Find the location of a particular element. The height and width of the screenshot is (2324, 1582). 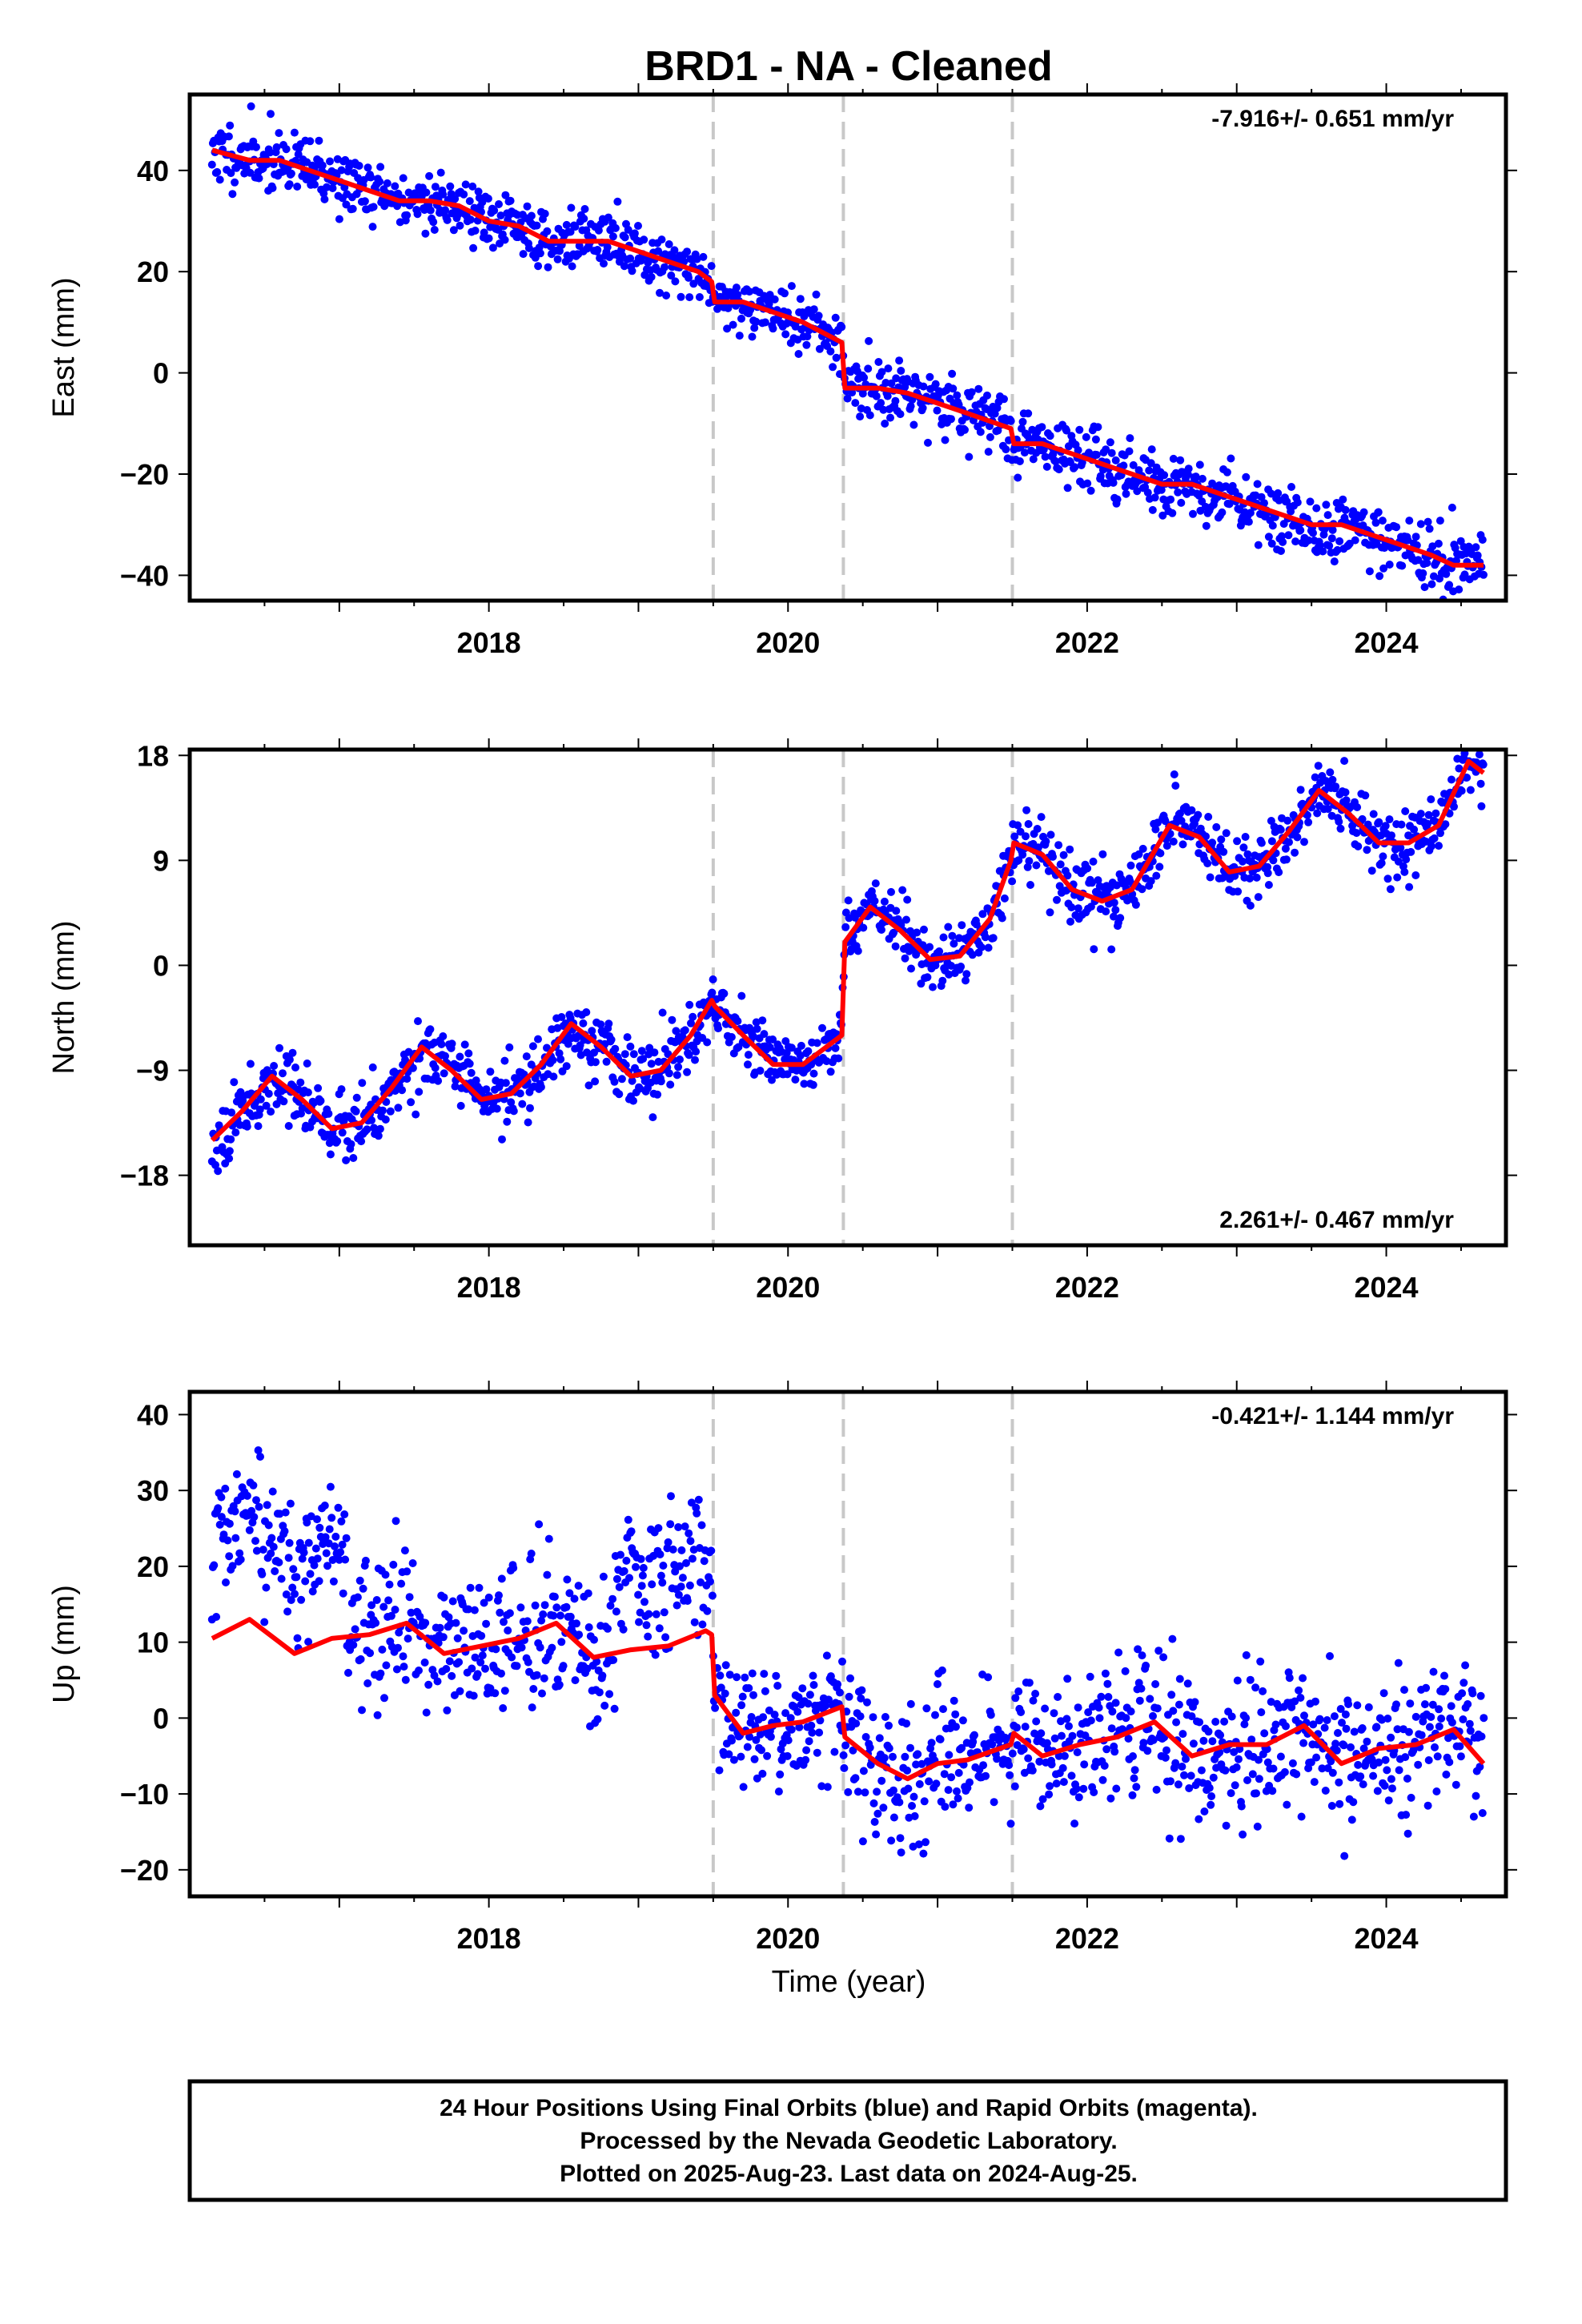

north-model-line is located at coordinates (847, 950).